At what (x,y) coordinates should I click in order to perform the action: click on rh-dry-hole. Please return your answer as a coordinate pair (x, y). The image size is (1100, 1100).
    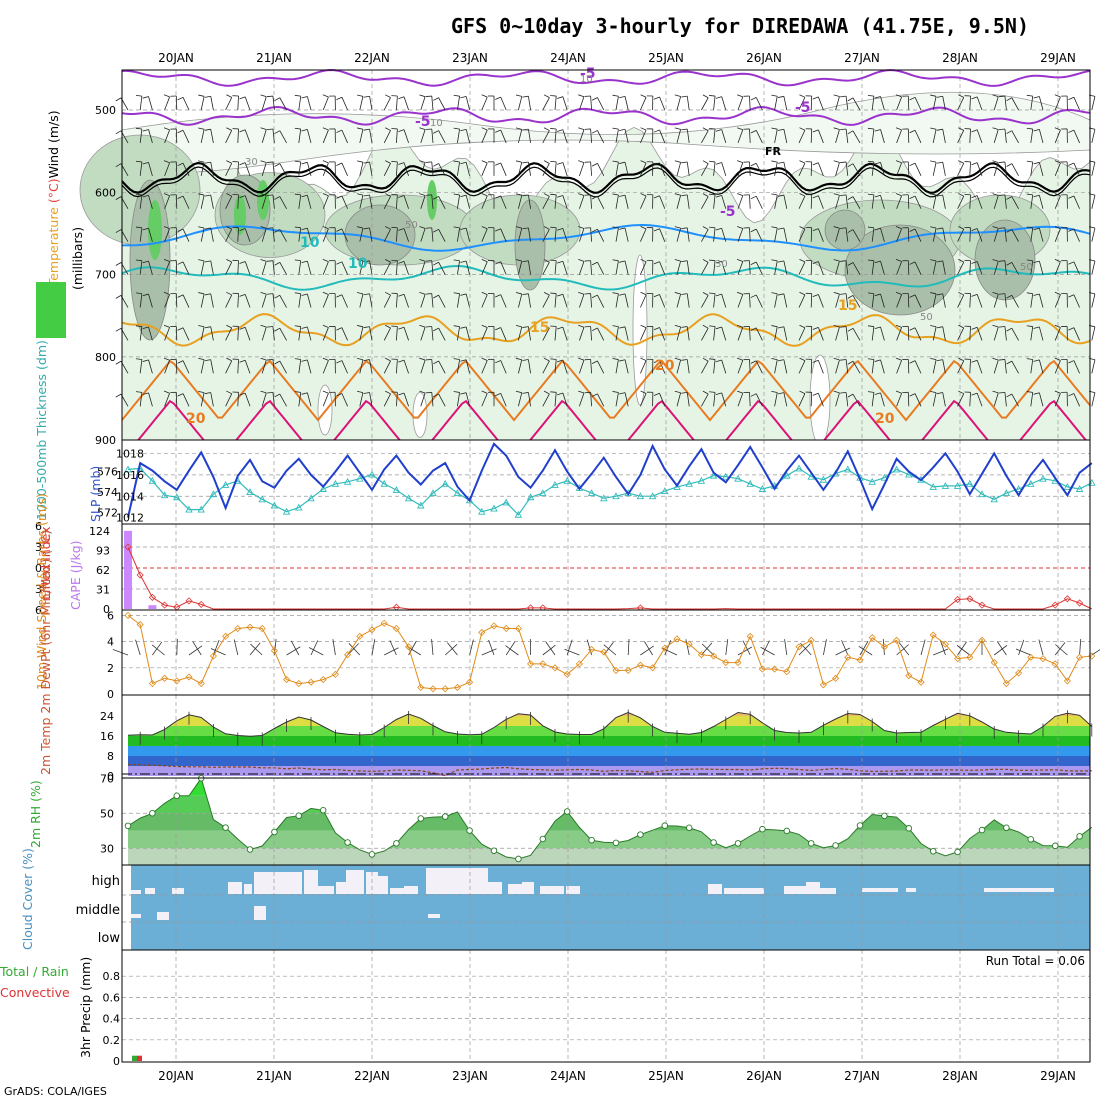
    Looking at the image, I should click on (640, 330).